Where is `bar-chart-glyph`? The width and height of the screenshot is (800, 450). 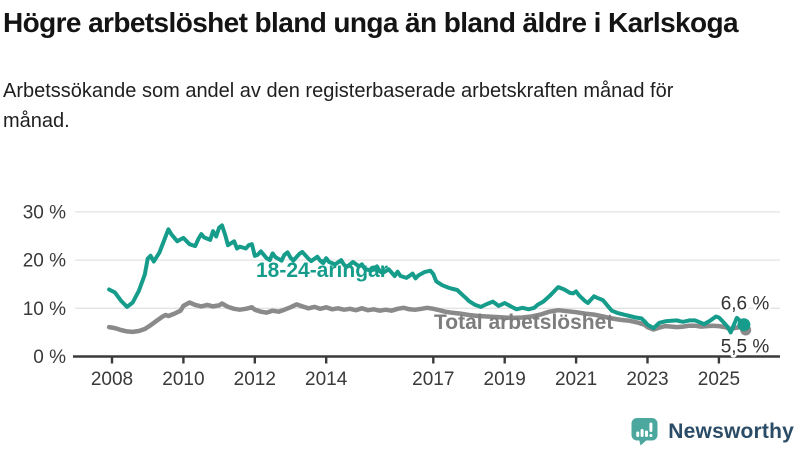 bar-chart-glyph is located at coordinates (644, 429).